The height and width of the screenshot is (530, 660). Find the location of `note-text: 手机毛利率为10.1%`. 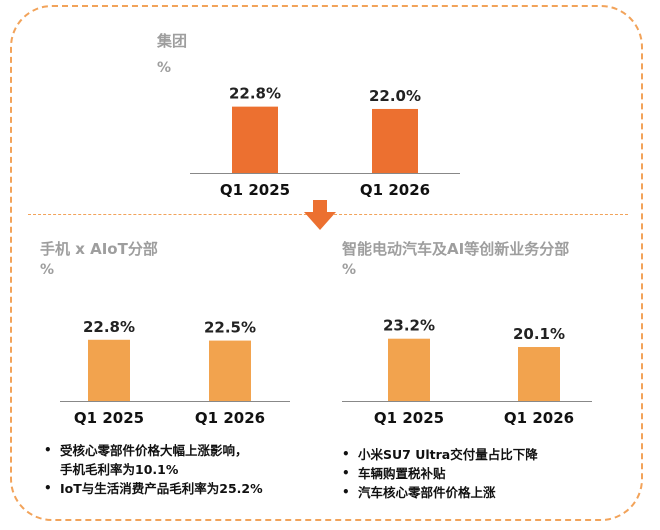

note-text: 手机毛利率为10.1% is located at coordinates (119, 469).